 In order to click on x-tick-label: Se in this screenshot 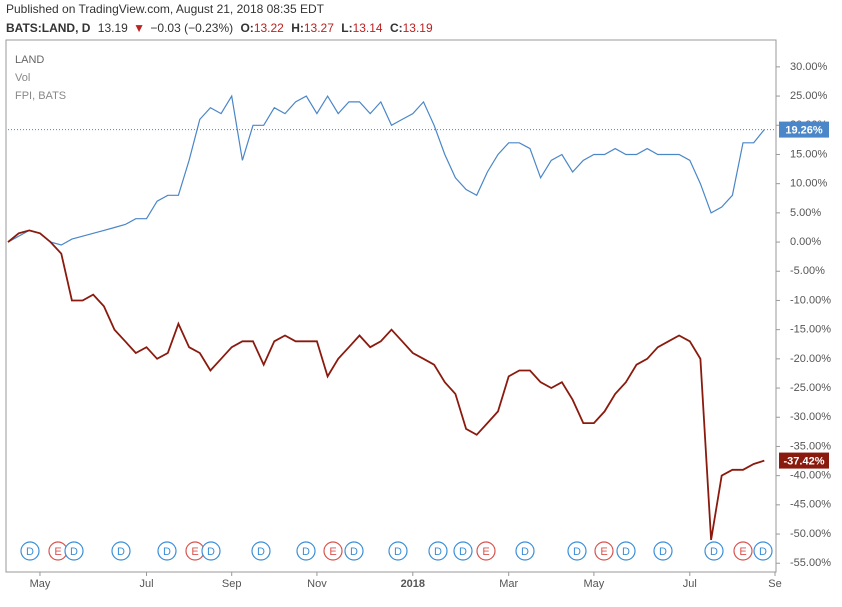, I will do `click(774, 584)`.